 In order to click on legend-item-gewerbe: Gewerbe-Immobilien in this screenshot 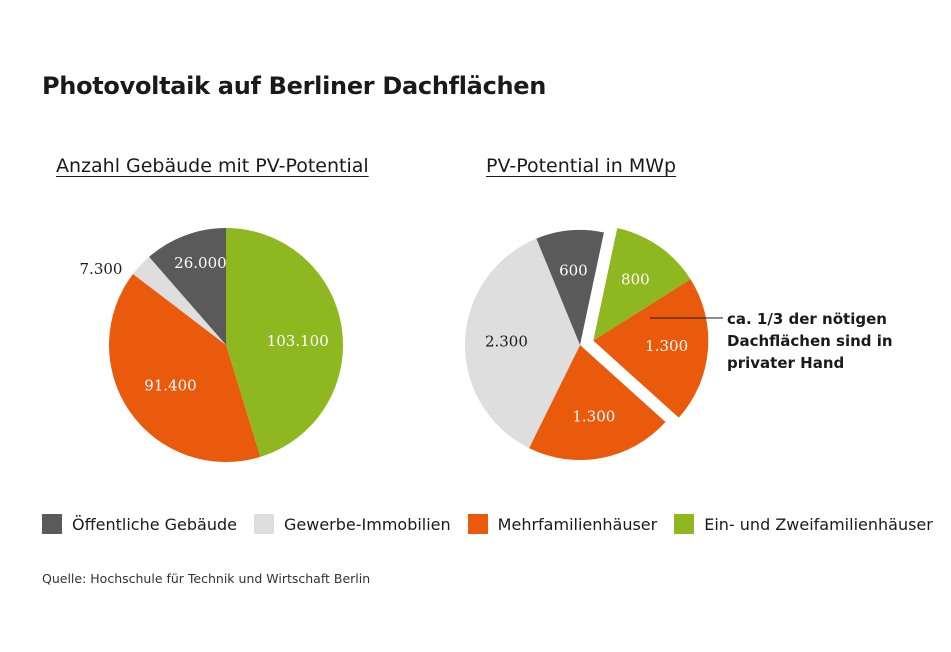, I will do `click(352, 524)`.